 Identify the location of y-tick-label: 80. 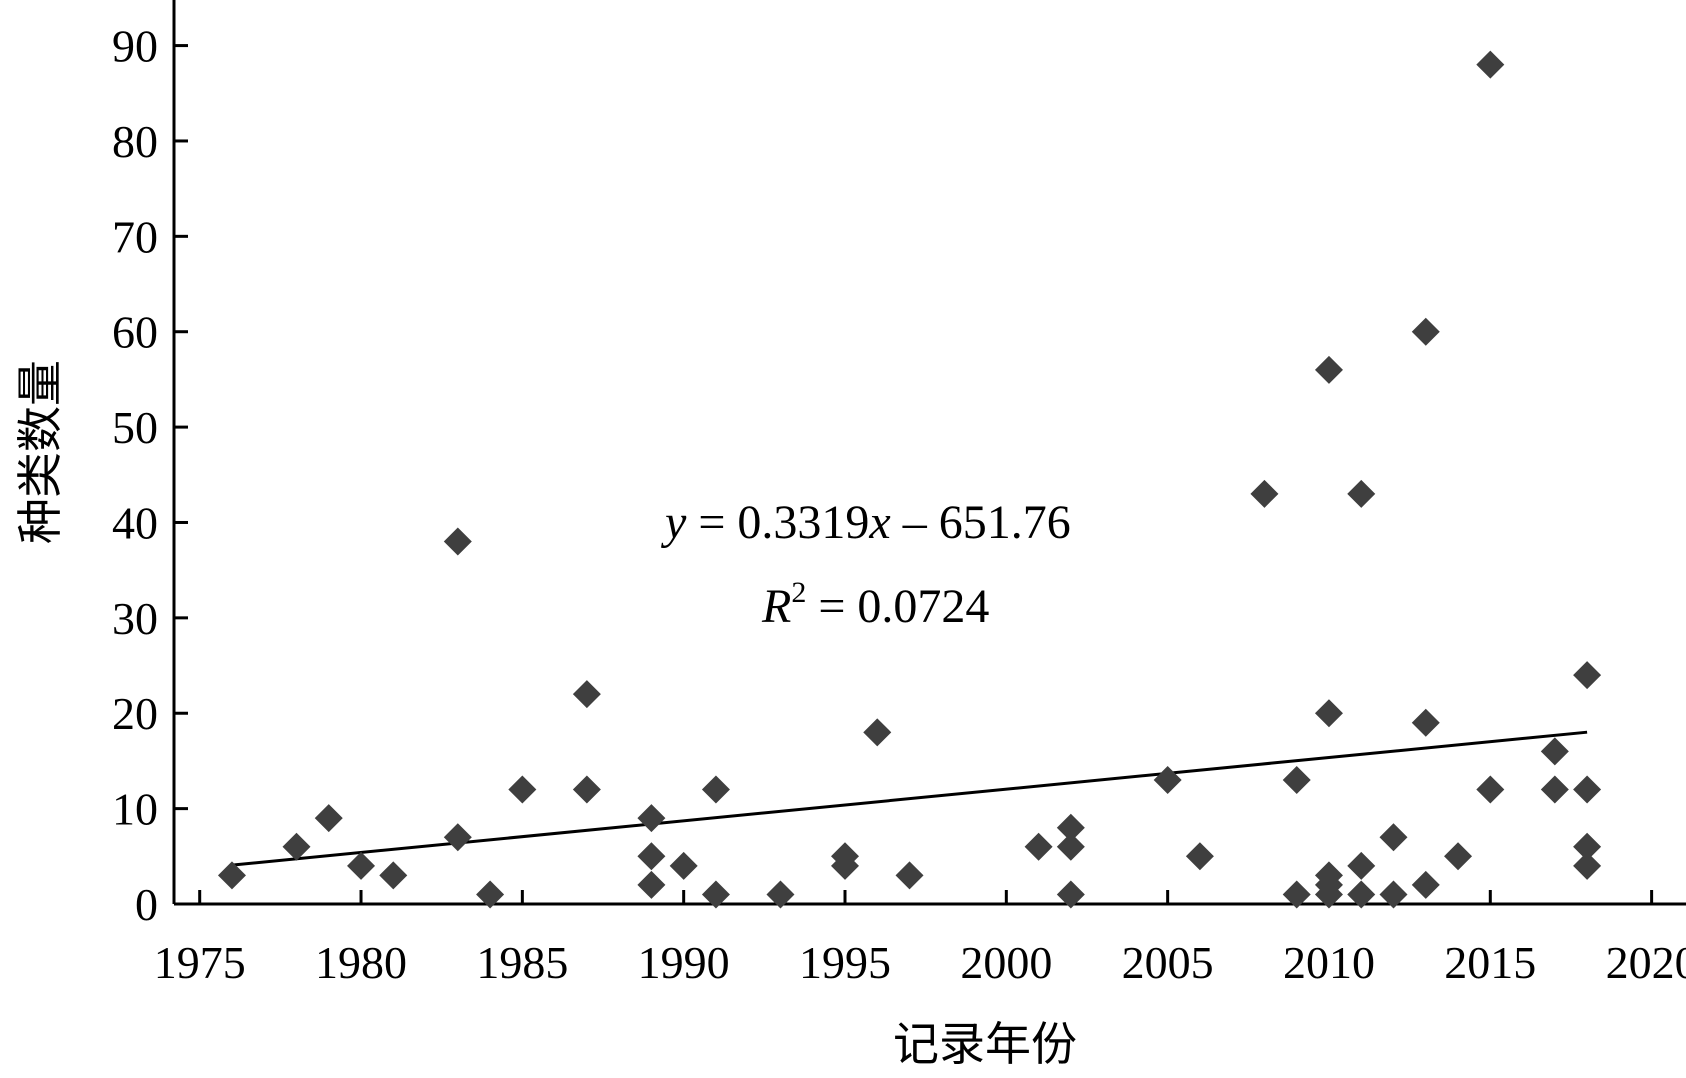
(135, 141).